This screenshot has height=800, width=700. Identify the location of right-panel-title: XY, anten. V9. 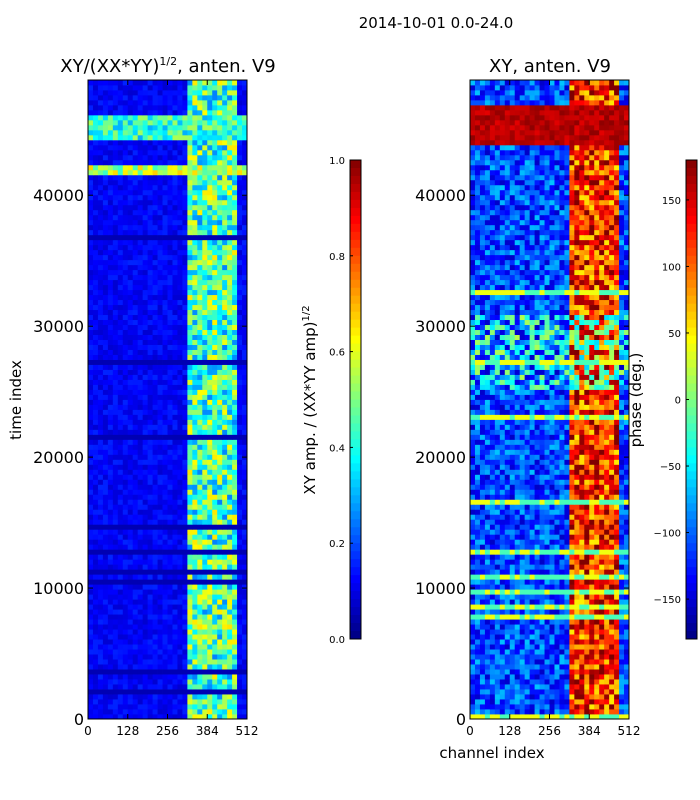
(550, 66).